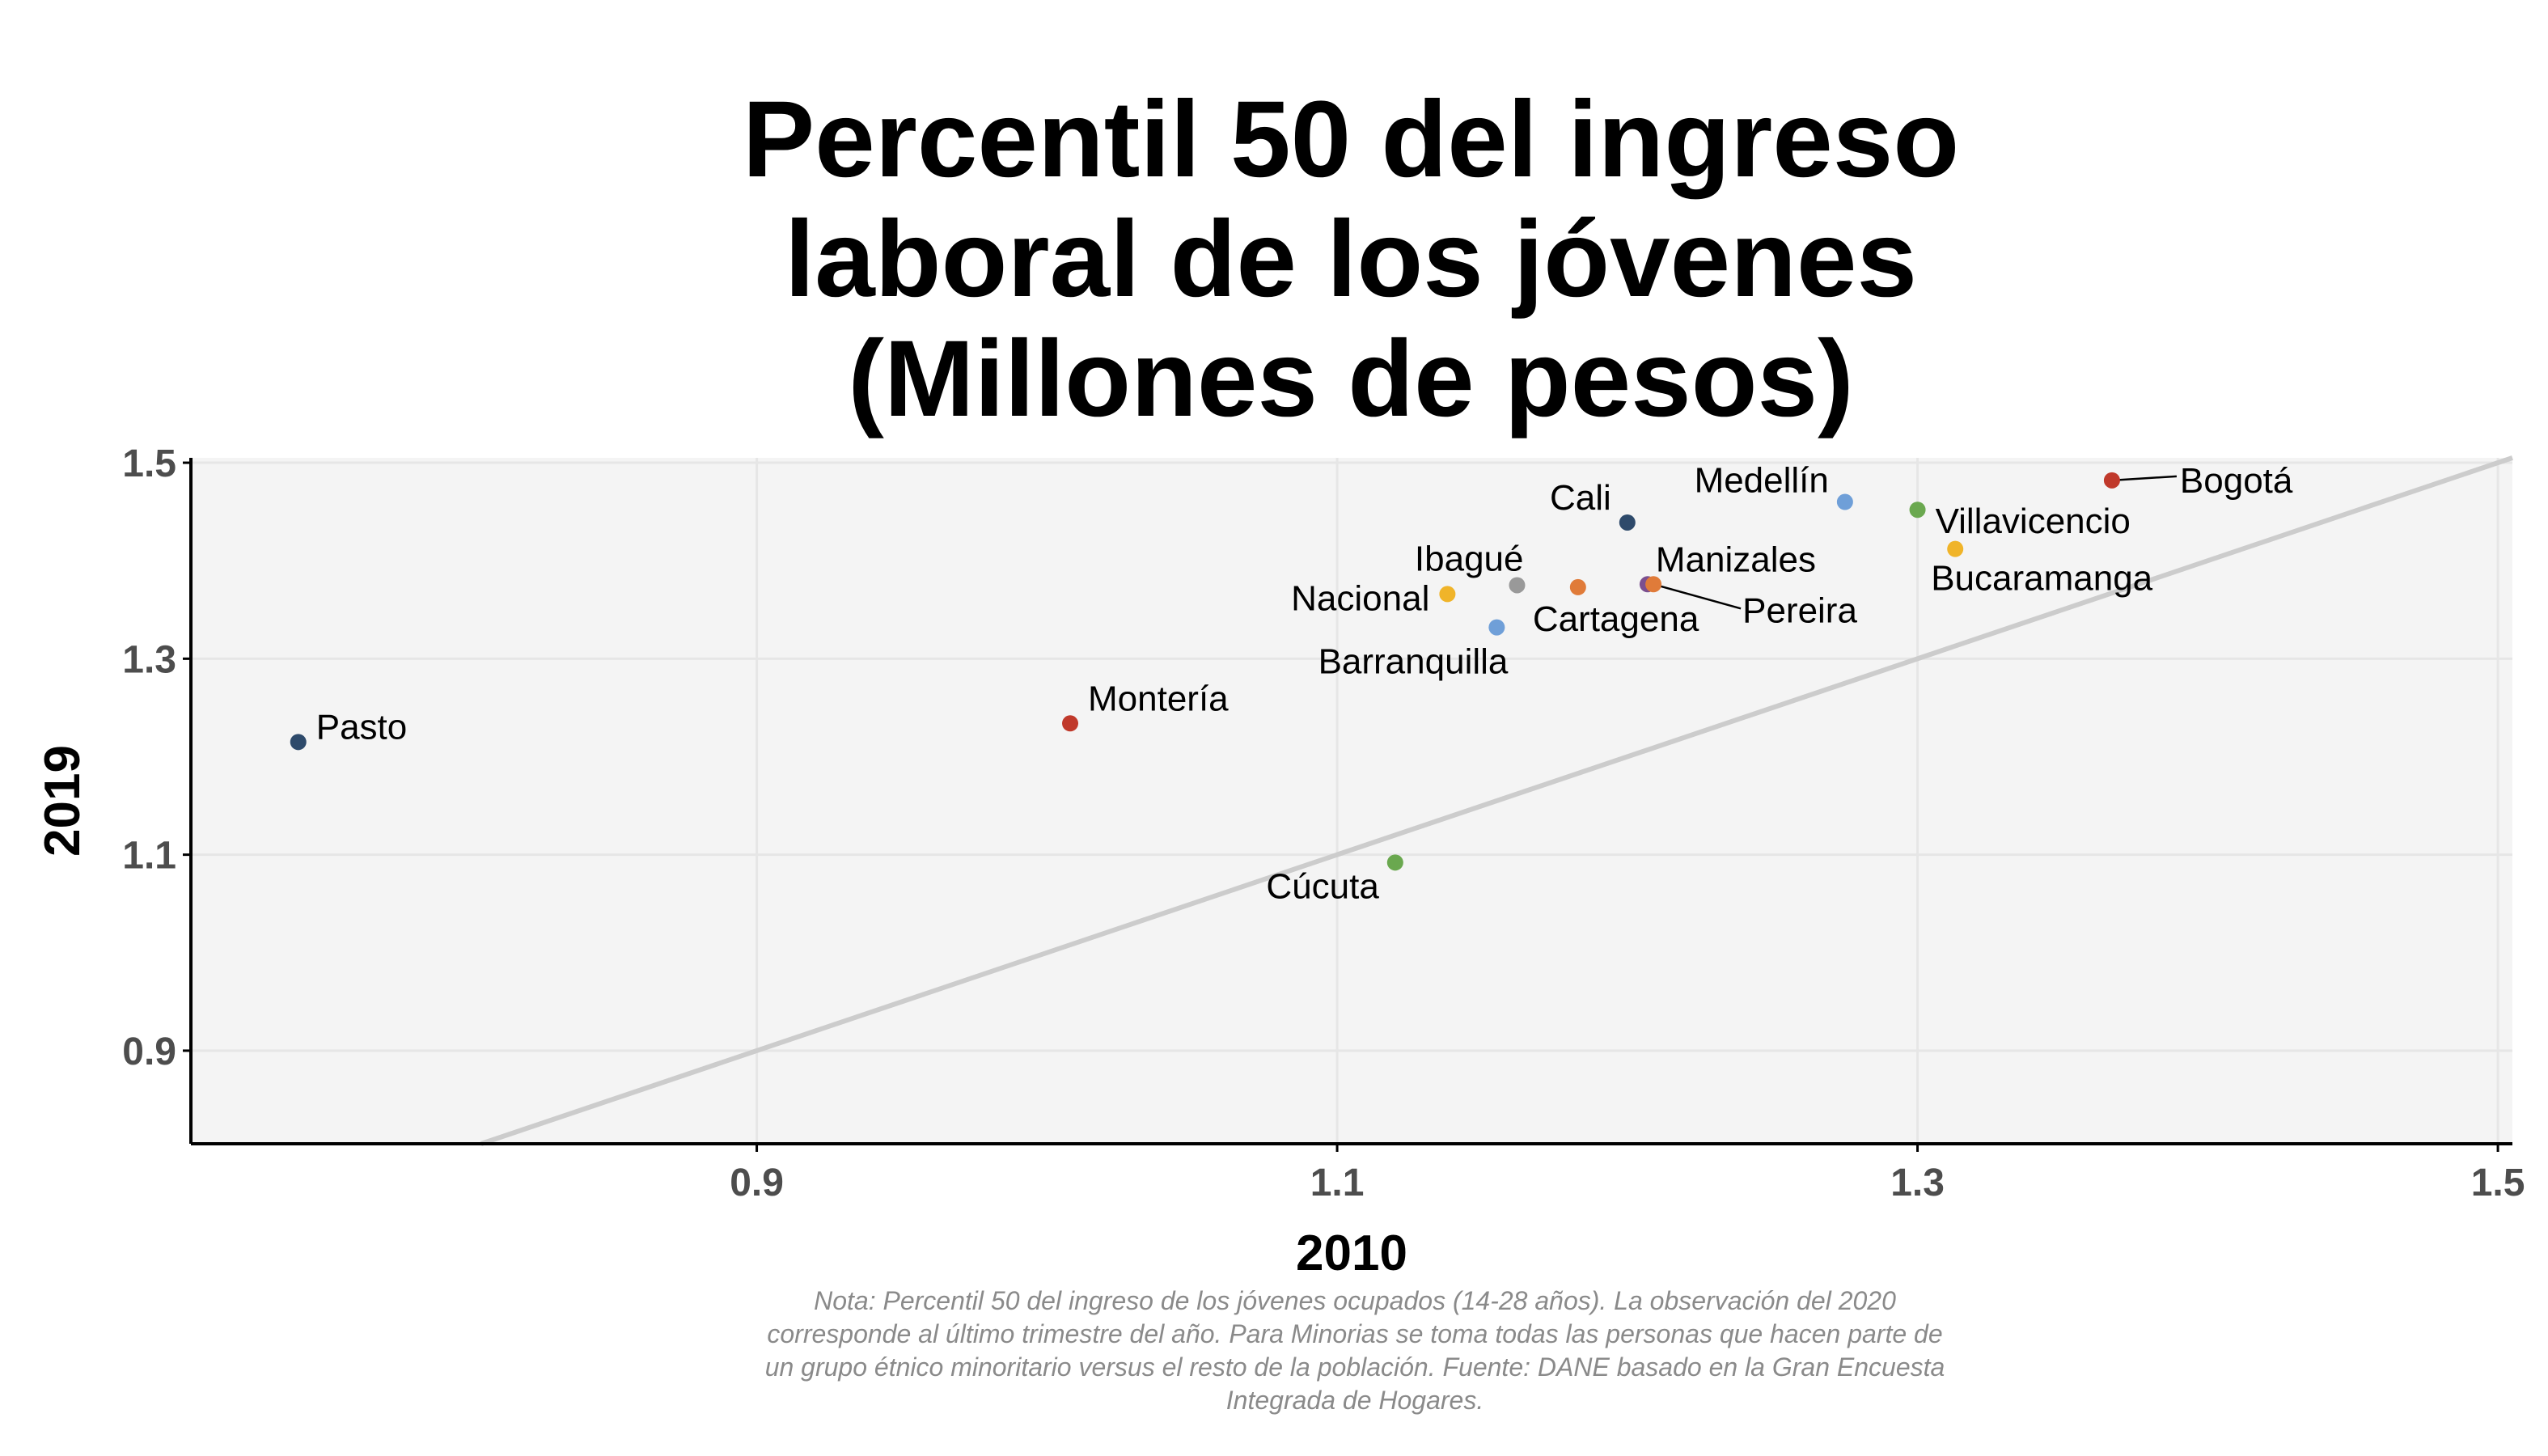 Image resolution: width=2548 pixels, height=1456 pixels. What do you see at coordinates (2033, 521) in the screenshot?
I see `point-label-villavicencio: Villavicencio` at bounding box center [2033, 521].